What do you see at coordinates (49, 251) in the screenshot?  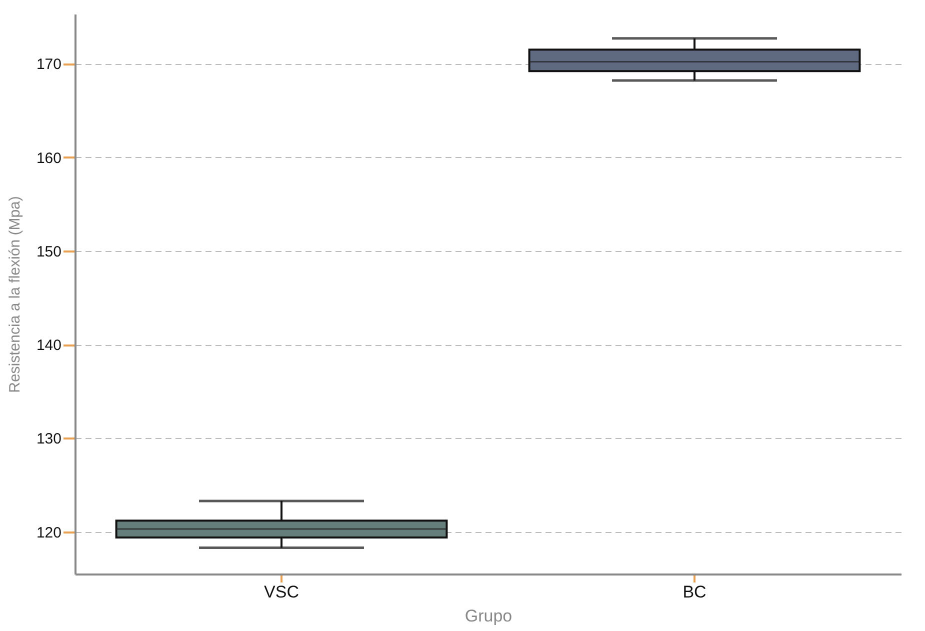 I see `y-tick-label: 150` at bounding box center [49, 251].